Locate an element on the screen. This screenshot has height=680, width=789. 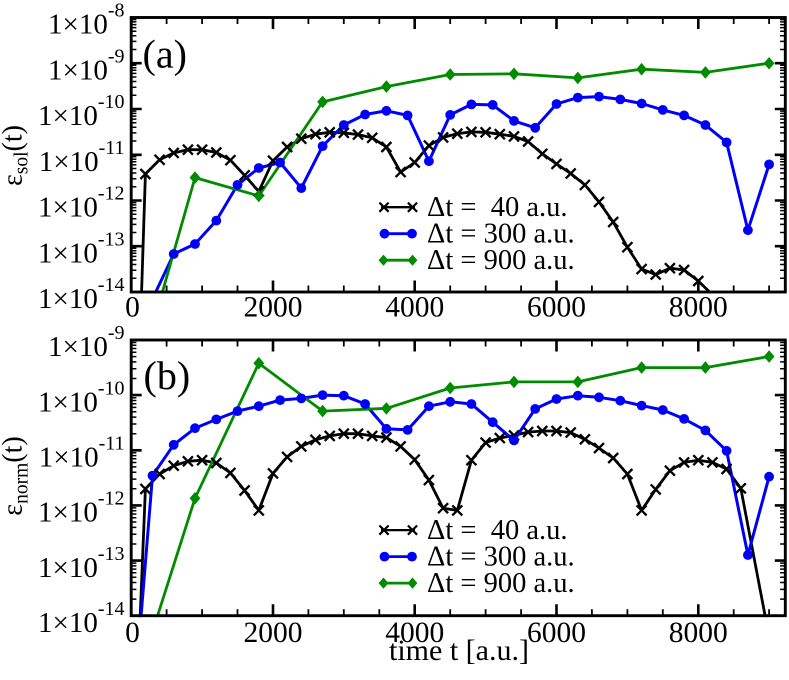
svg-text: time t [a.u.] is located at coordinates (459, 650).